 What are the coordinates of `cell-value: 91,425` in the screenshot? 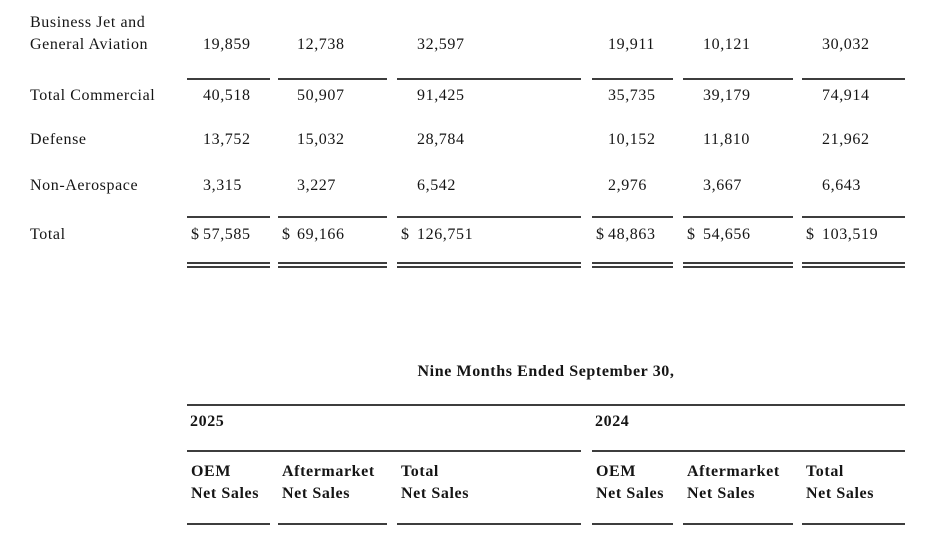 It's located at (441, 95).